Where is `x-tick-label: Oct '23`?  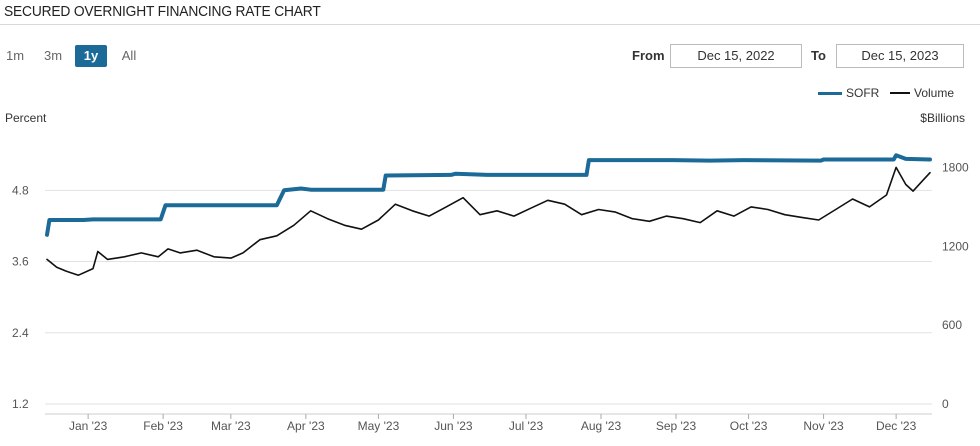 x-tick-label: Oct '23 is located at coordinates (749, 426).